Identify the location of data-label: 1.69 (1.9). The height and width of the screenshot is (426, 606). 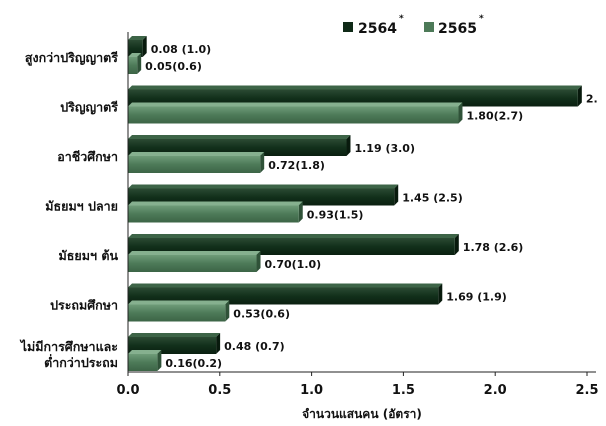
(476, 297).